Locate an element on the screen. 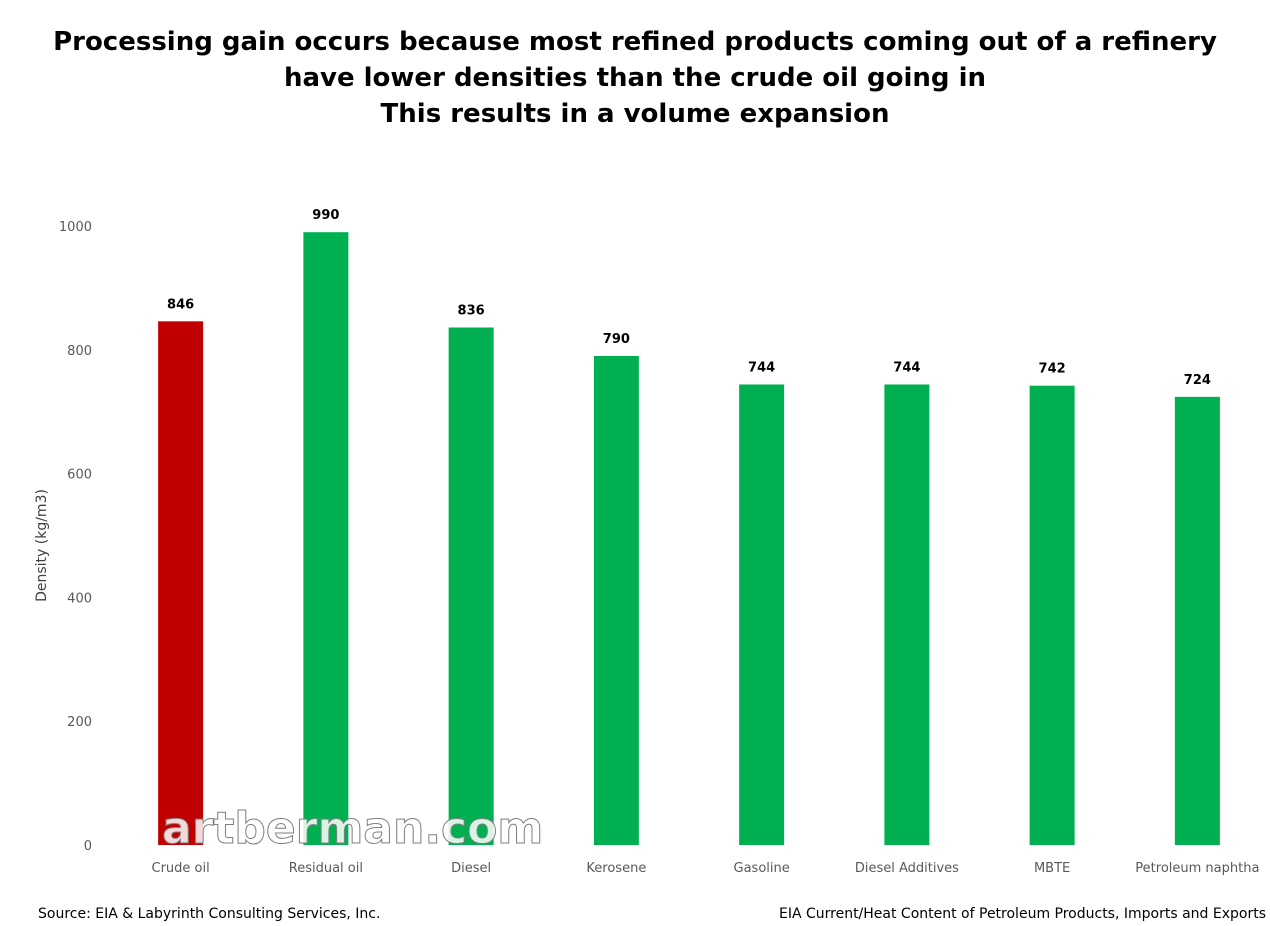 The image size is (1270, 926). chart-title-line-3: This results in a volume expansion is located at coordinates (635, 114).